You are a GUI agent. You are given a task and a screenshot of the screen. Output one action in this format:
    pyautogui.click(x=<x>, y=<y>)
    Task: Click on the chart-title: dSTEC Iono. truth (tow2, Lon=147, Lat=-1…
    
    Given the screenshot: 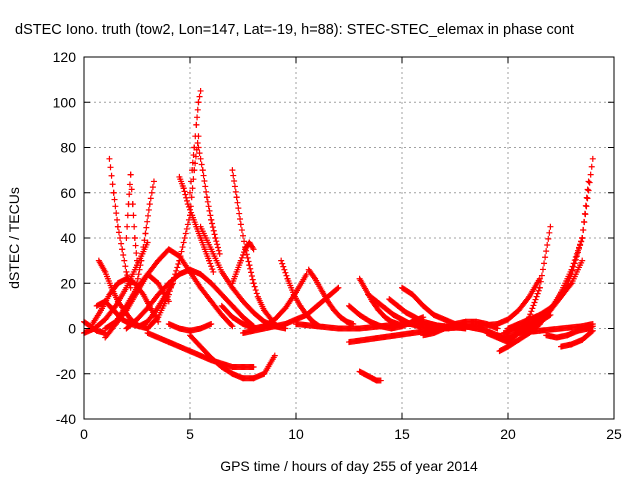 What is the action you would take?
    pyautogui.click(x=294, y=30)
    